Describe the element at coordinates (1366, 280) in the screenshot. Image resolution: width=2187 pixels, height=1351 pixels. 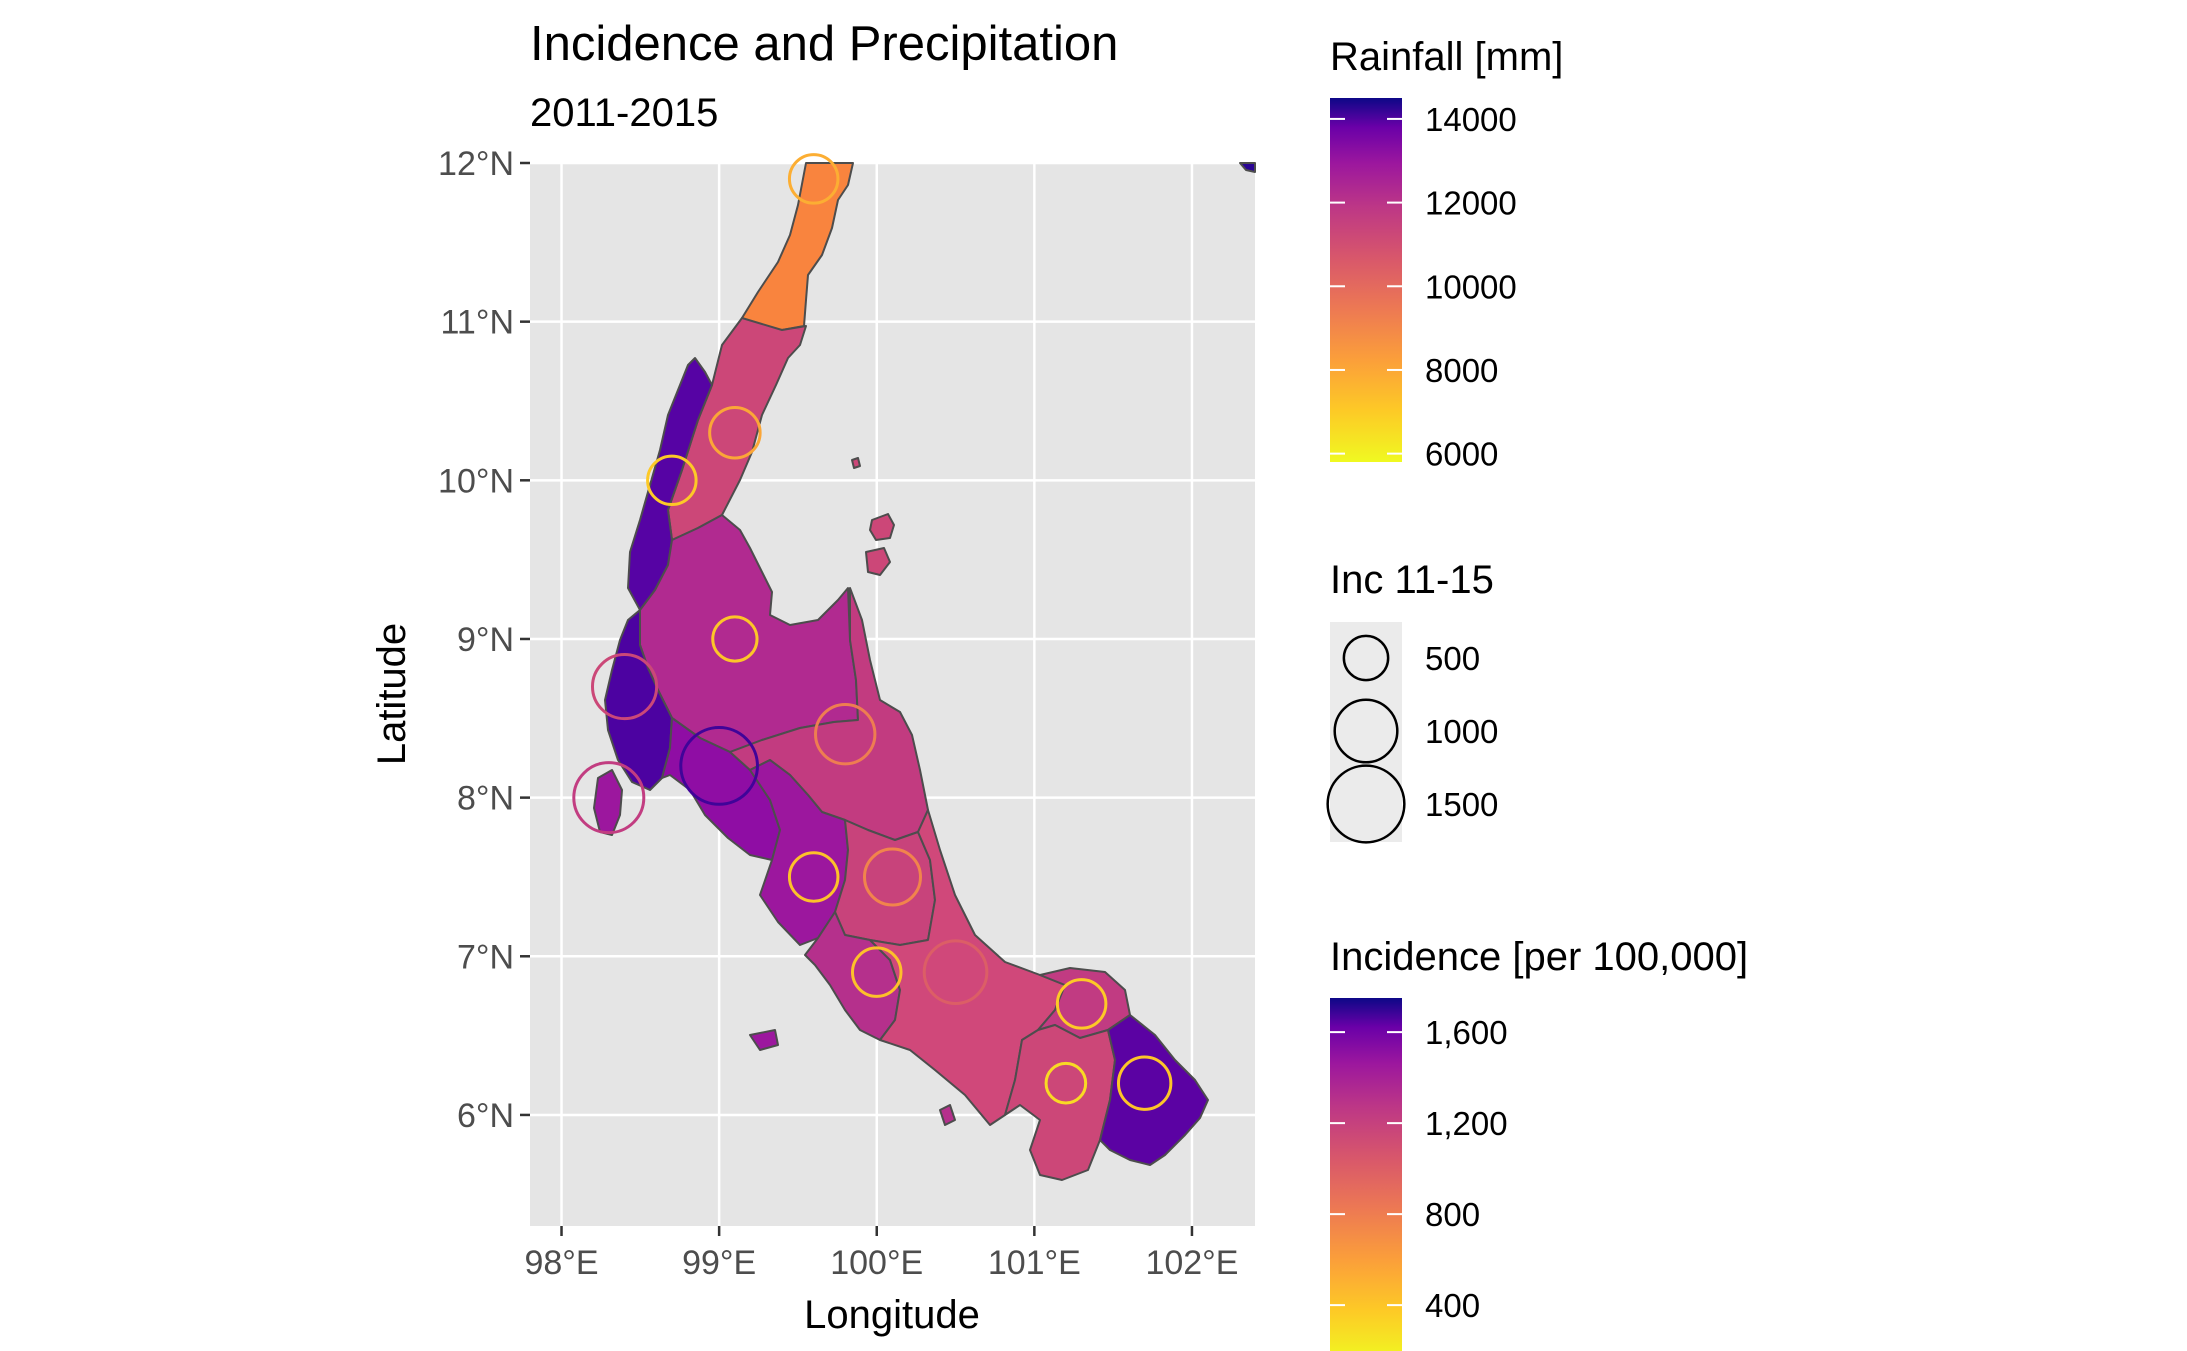
I see `legend-rainfall-colorbar` at that location.